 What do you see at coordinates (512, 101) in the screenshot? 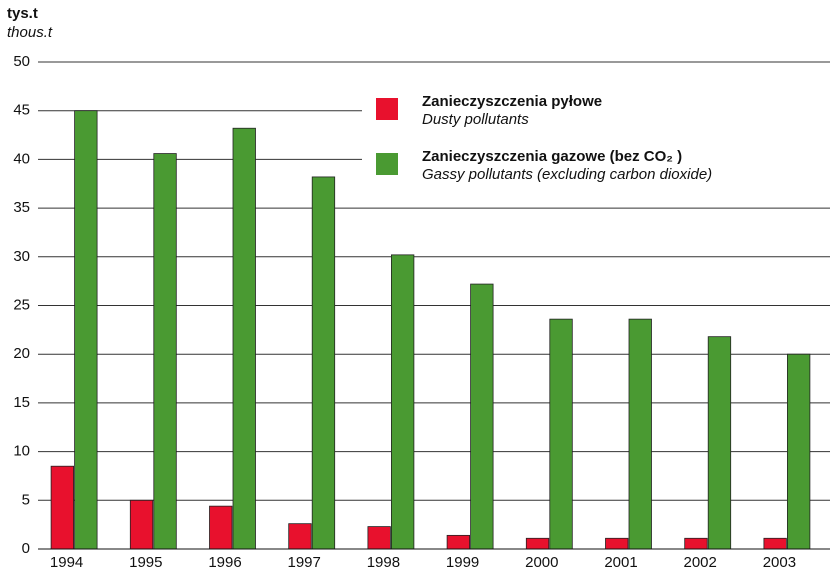
I see `legend-label: Zanieczyszczenia pyłowe` at bounding box center [512, 101].